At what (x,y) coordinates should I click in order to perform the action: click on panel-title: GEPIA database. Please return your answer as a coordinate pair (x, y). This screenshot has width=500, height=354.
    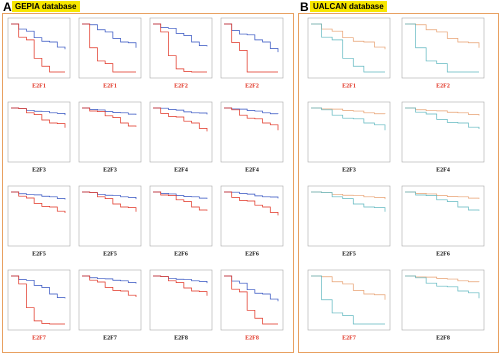
    Looking at the image, I should click on (46, 6).